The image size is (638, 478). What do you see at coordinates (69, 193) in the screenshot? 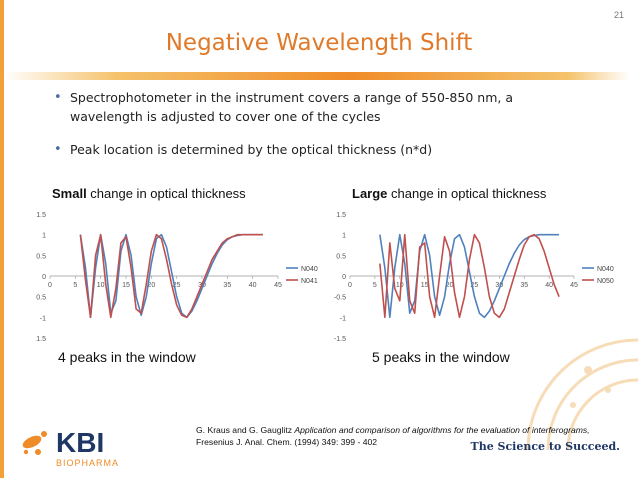
I see `left-chart-heading-emph: Small` at bounding box center [69, 193].